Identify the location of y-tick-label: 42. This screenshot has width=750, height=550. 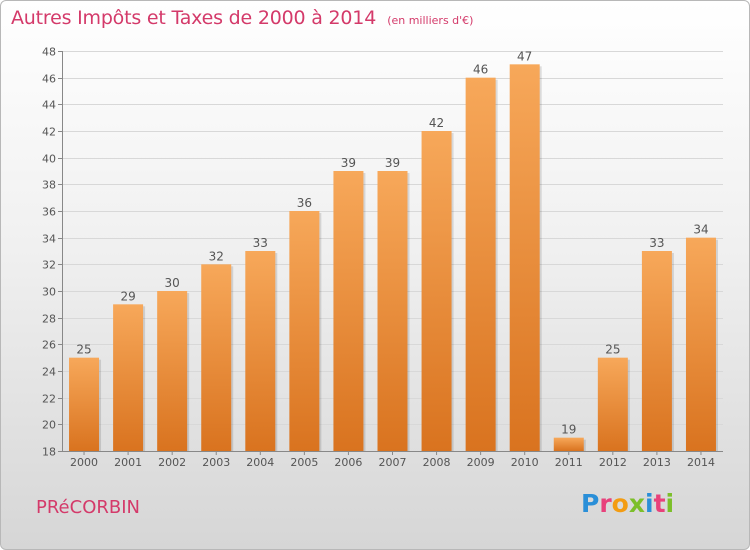
(49, 132).